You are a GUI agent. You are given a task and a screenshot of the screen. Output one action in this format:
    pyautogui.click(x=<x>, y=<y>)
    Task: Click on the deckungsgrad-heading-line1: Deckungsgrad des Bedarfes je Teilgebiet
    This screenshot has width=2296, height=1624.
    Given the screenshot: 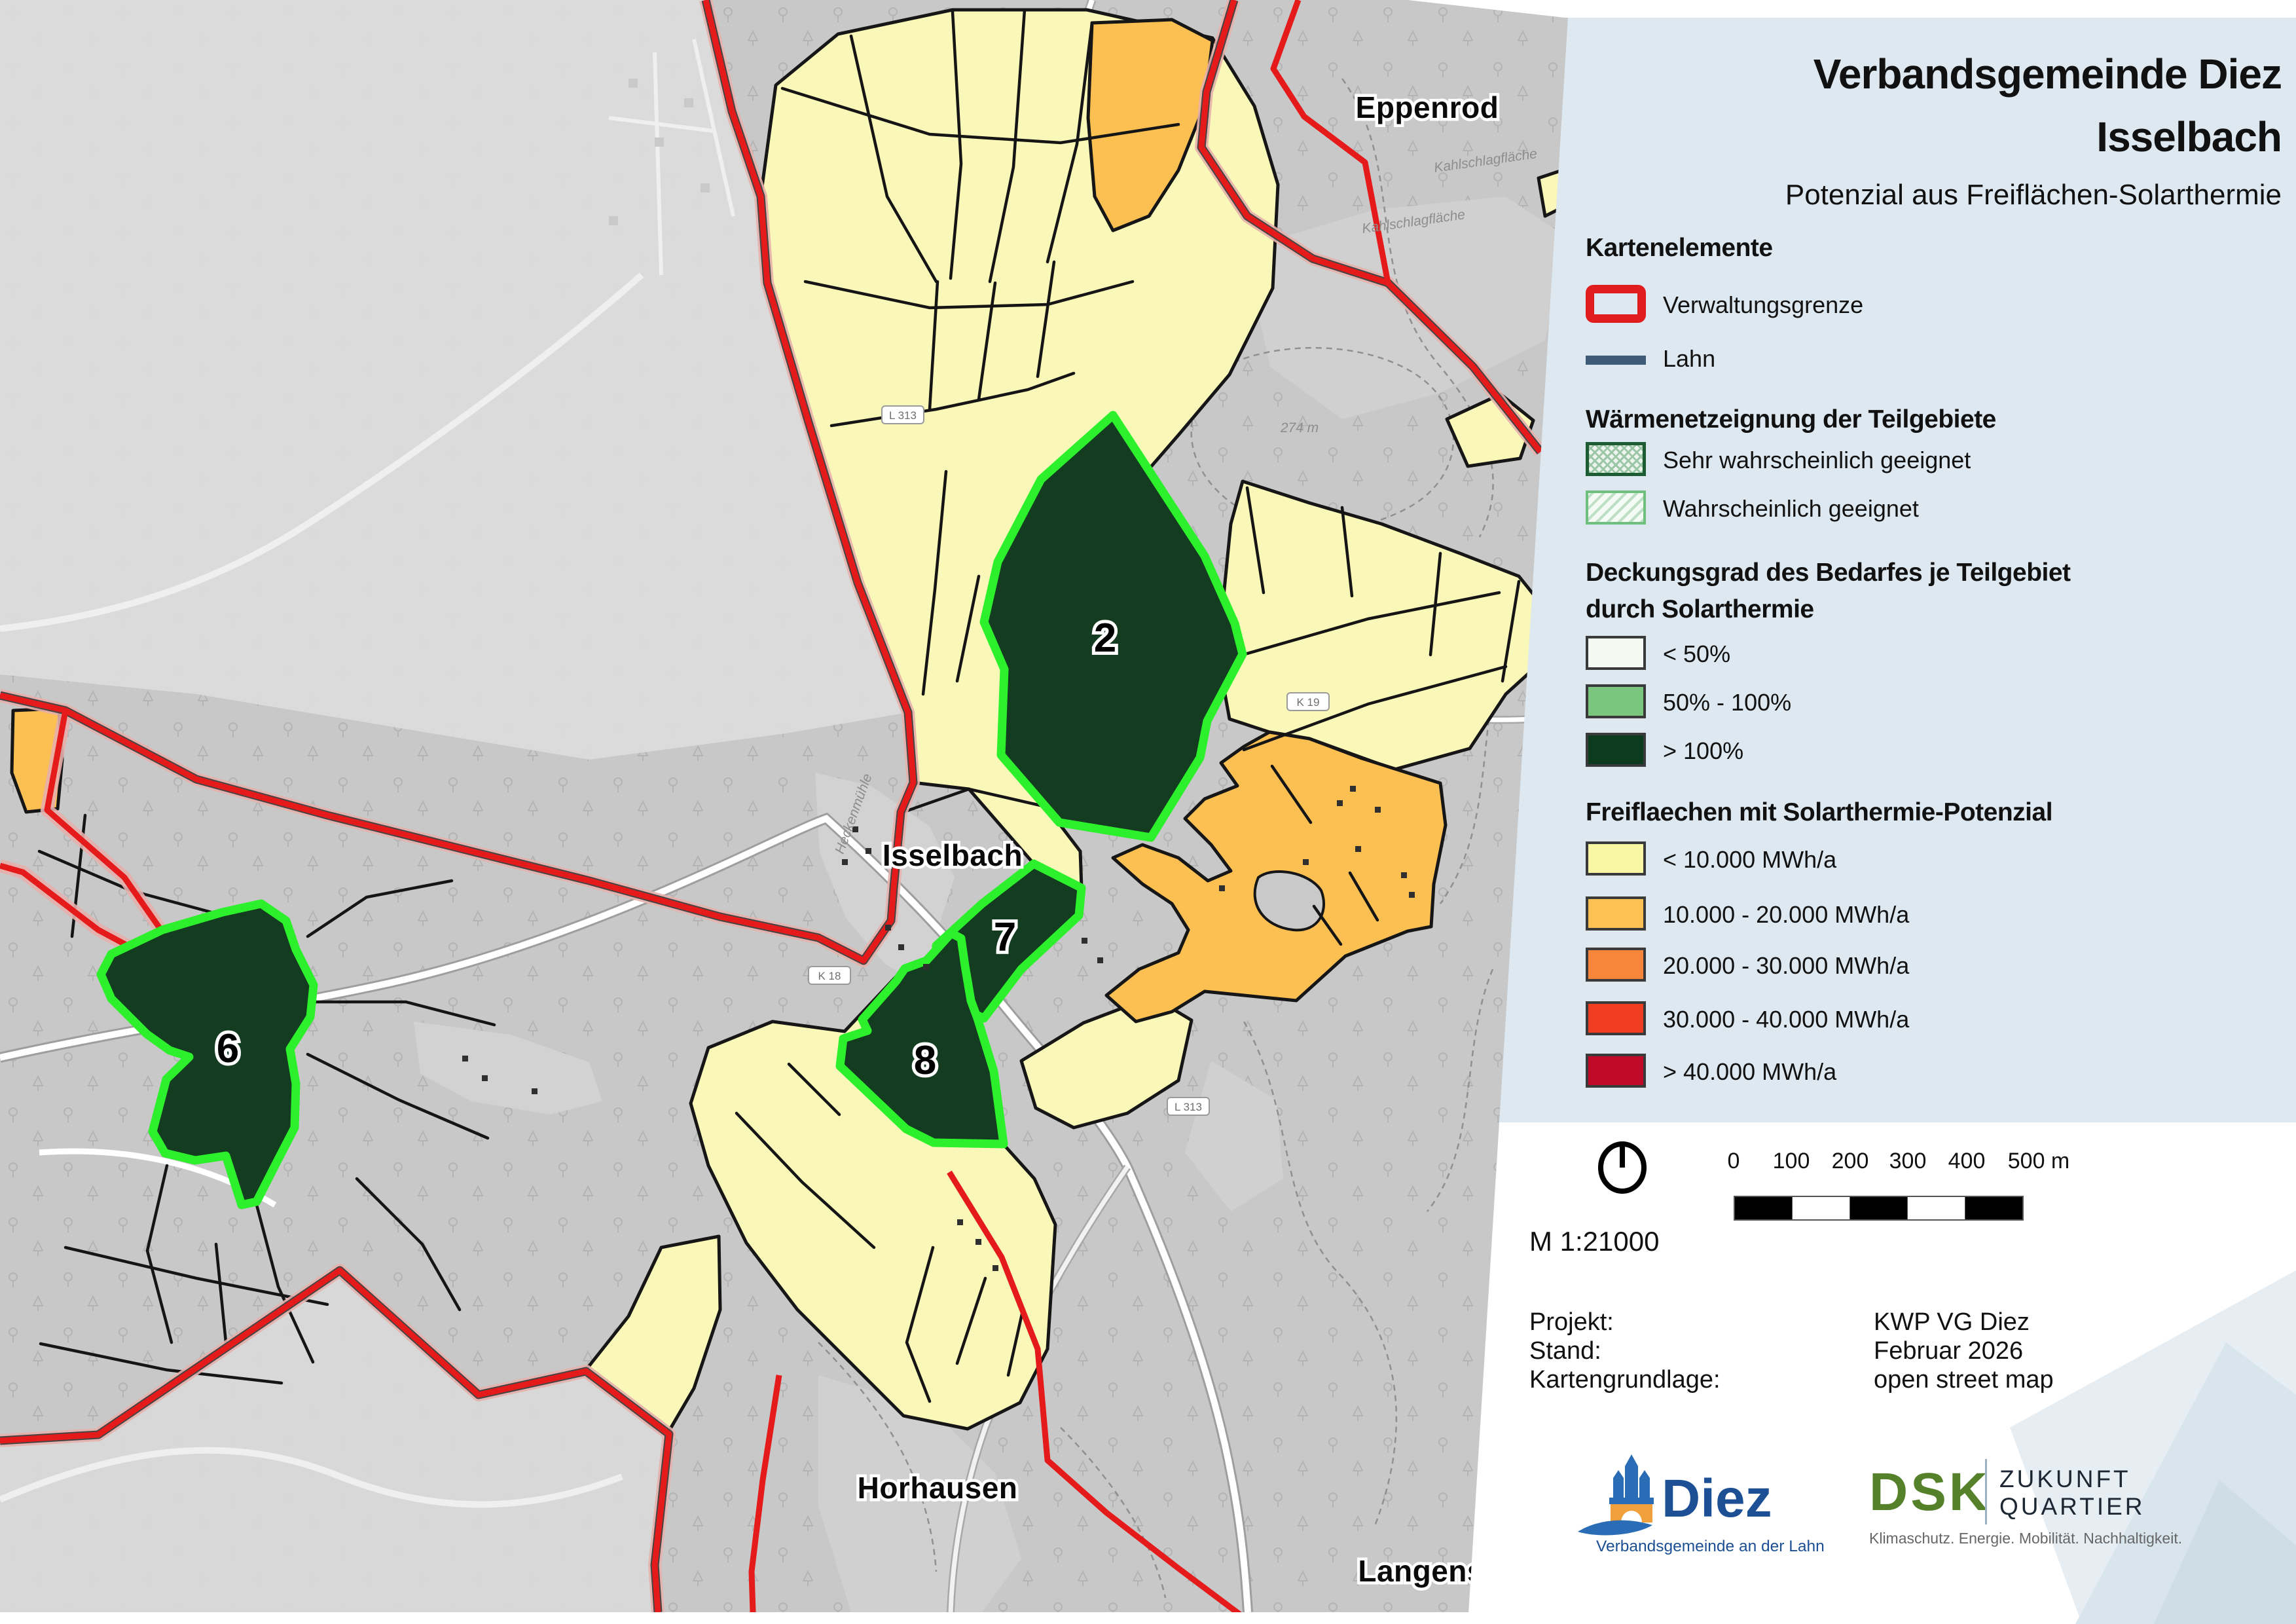 What is the action you would take?
    pyautogui.click(x=1828, y=573)
    